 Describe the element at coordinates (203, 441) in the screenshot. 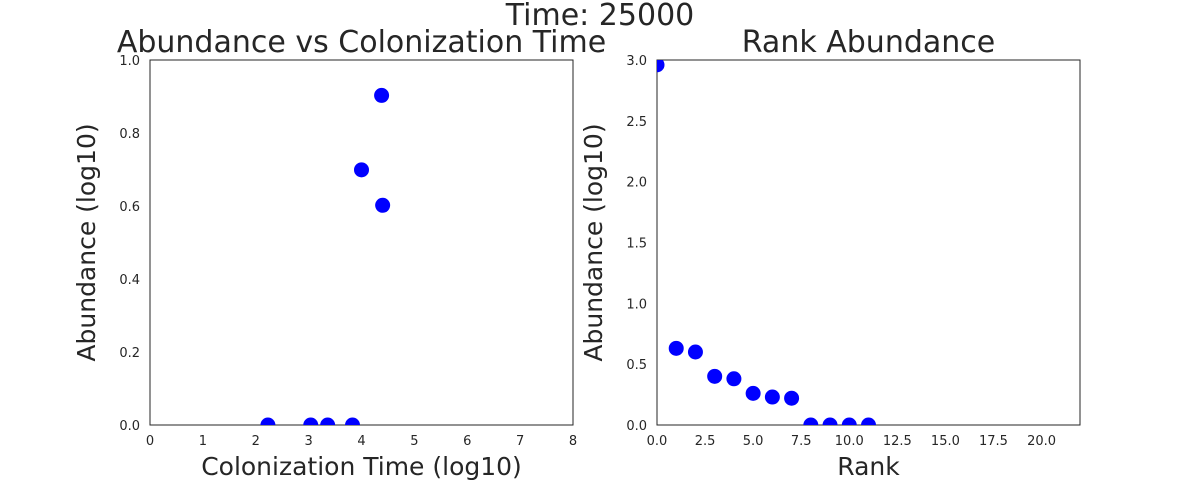

I see `x-tick-label: 1` at that location.